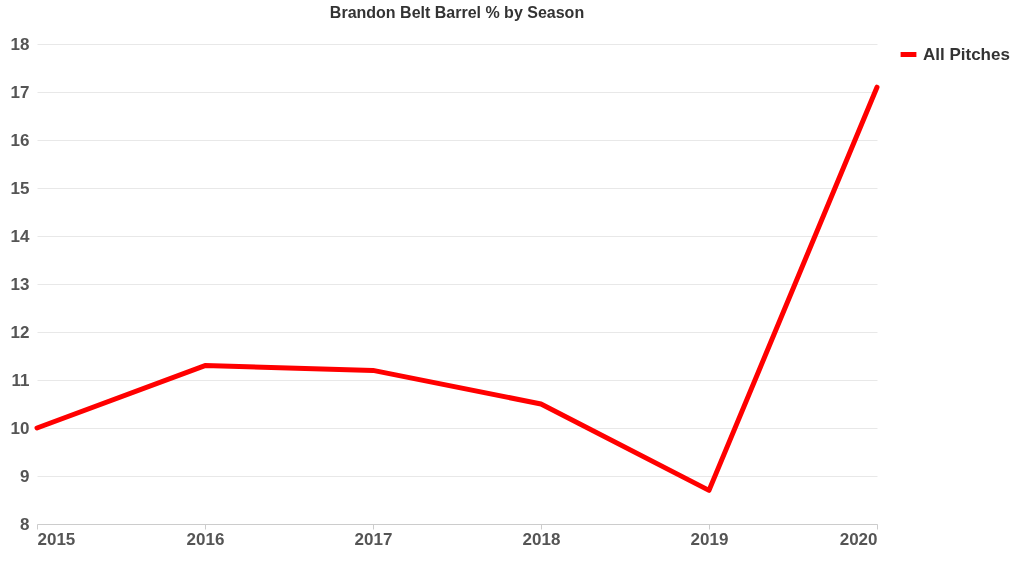 The height and width of the screenshot is (576, 1024). What do you see at coordinates (25, 524) in the screenshot?
I see `y-tick-label: 8` at bounding box center [25, 524].